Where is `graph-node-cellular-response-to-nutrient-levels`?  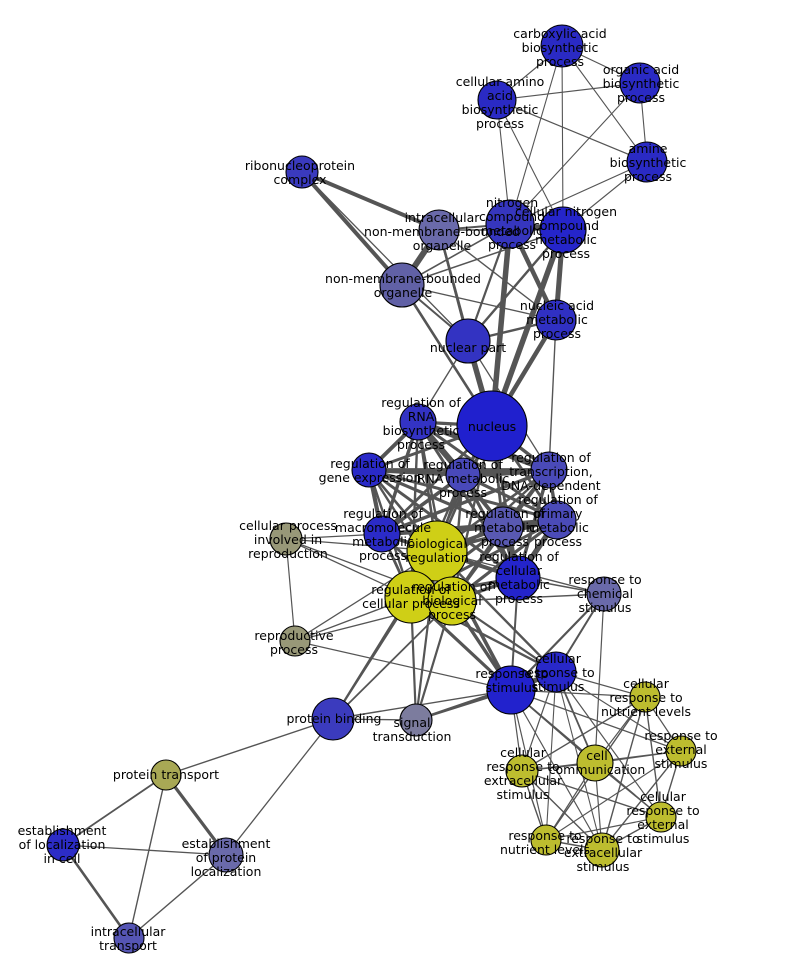
graph-node-cellular-response-to-nutrient-levels is located at coordinates (645, 697).